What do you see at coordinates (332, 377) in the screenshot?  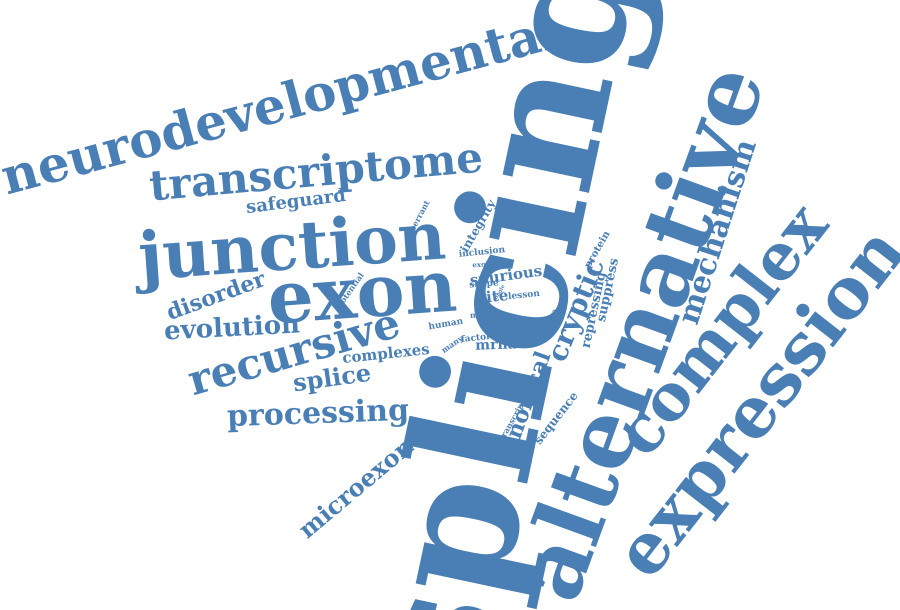 I see `word-splice: splice` at bounding box center [332, 377].